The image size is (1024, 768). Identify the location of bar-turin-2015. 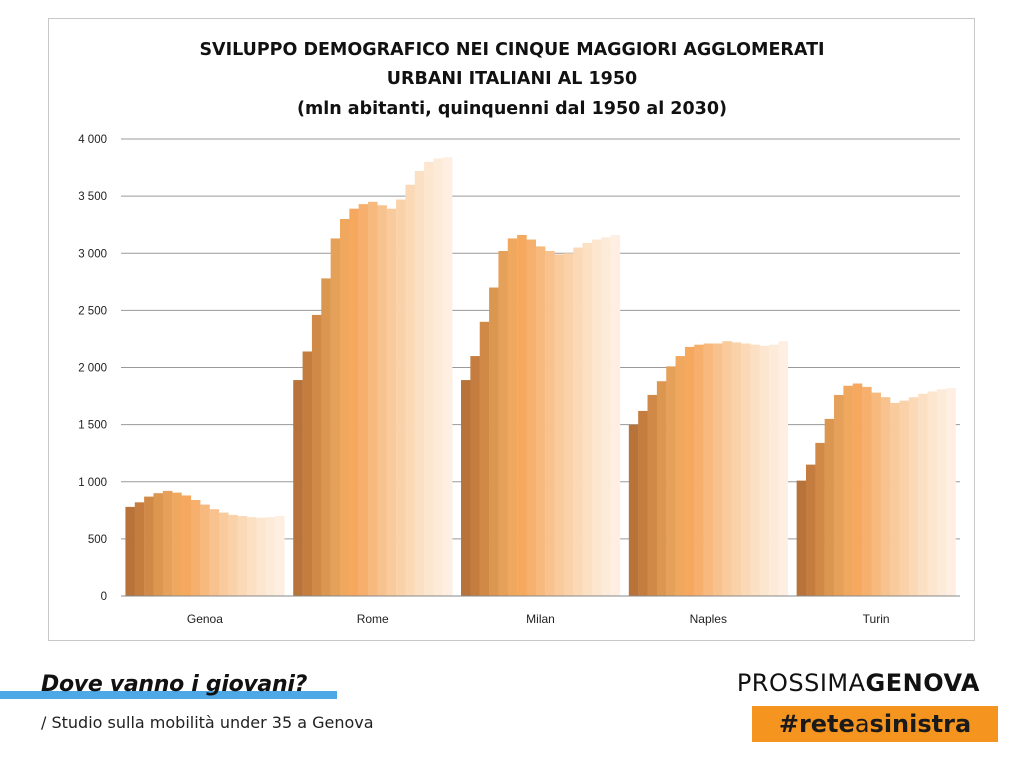
(923, 494).